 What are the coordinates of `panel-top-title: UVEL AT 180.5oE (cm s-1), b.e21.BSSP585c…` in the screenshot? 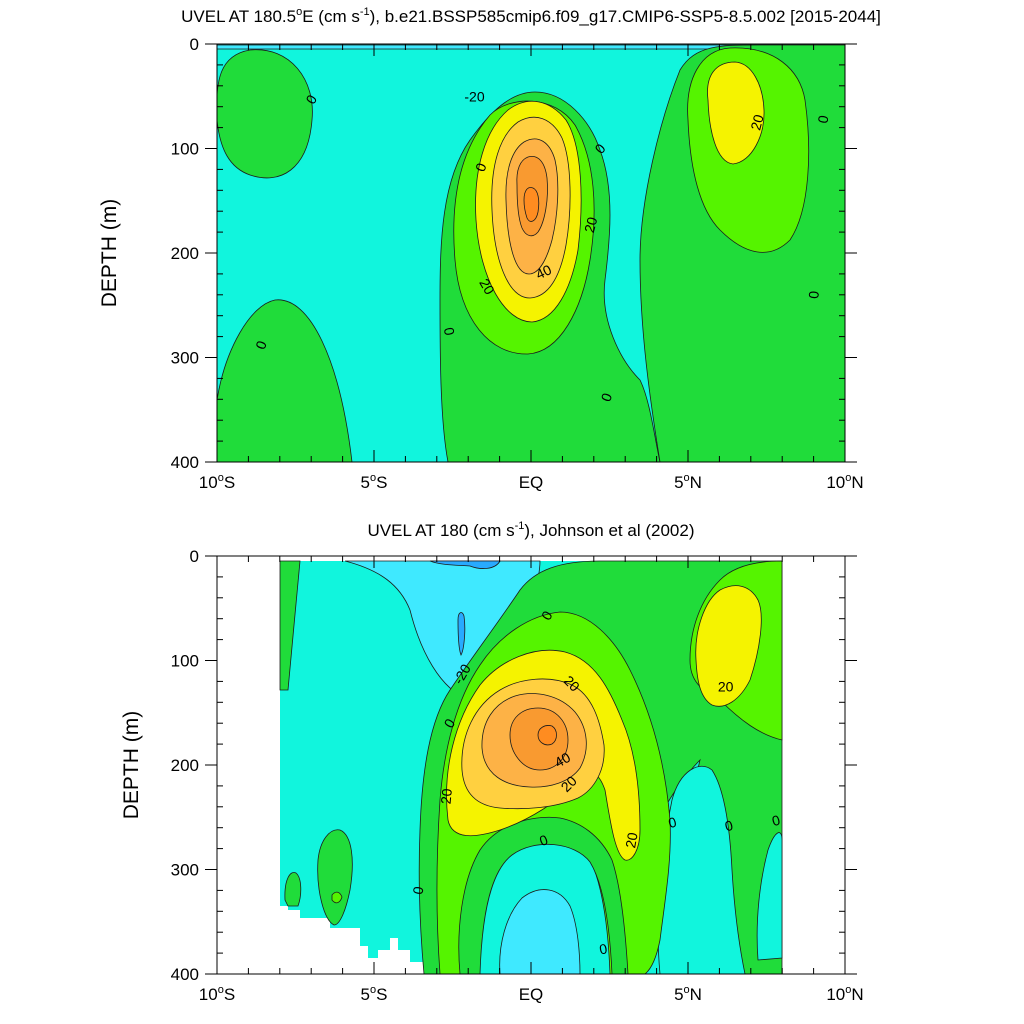 It's located at (531, 16).